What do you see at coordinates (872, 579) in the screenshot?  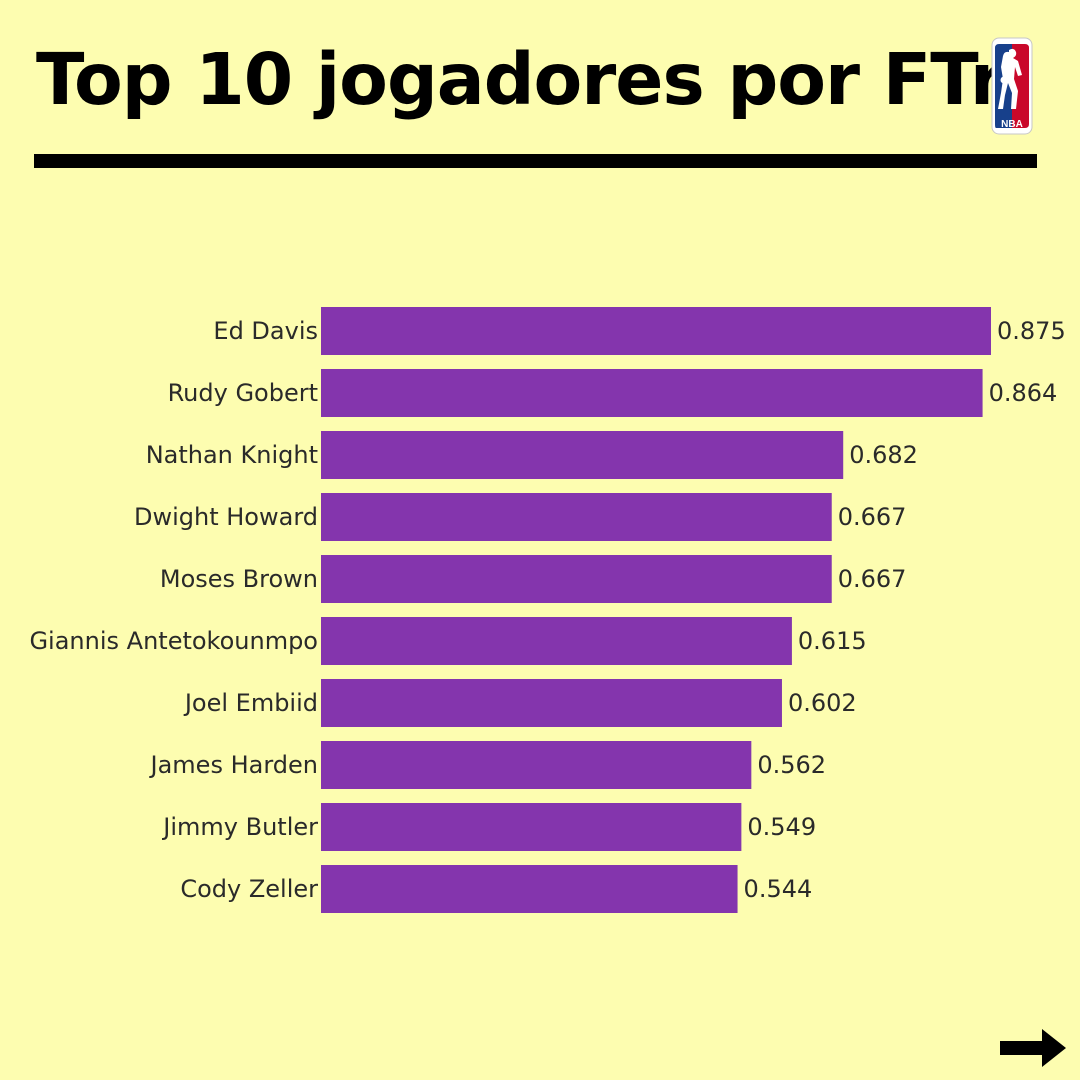 I see `value-label-4: 0.667` at bounding box center [872, 579].